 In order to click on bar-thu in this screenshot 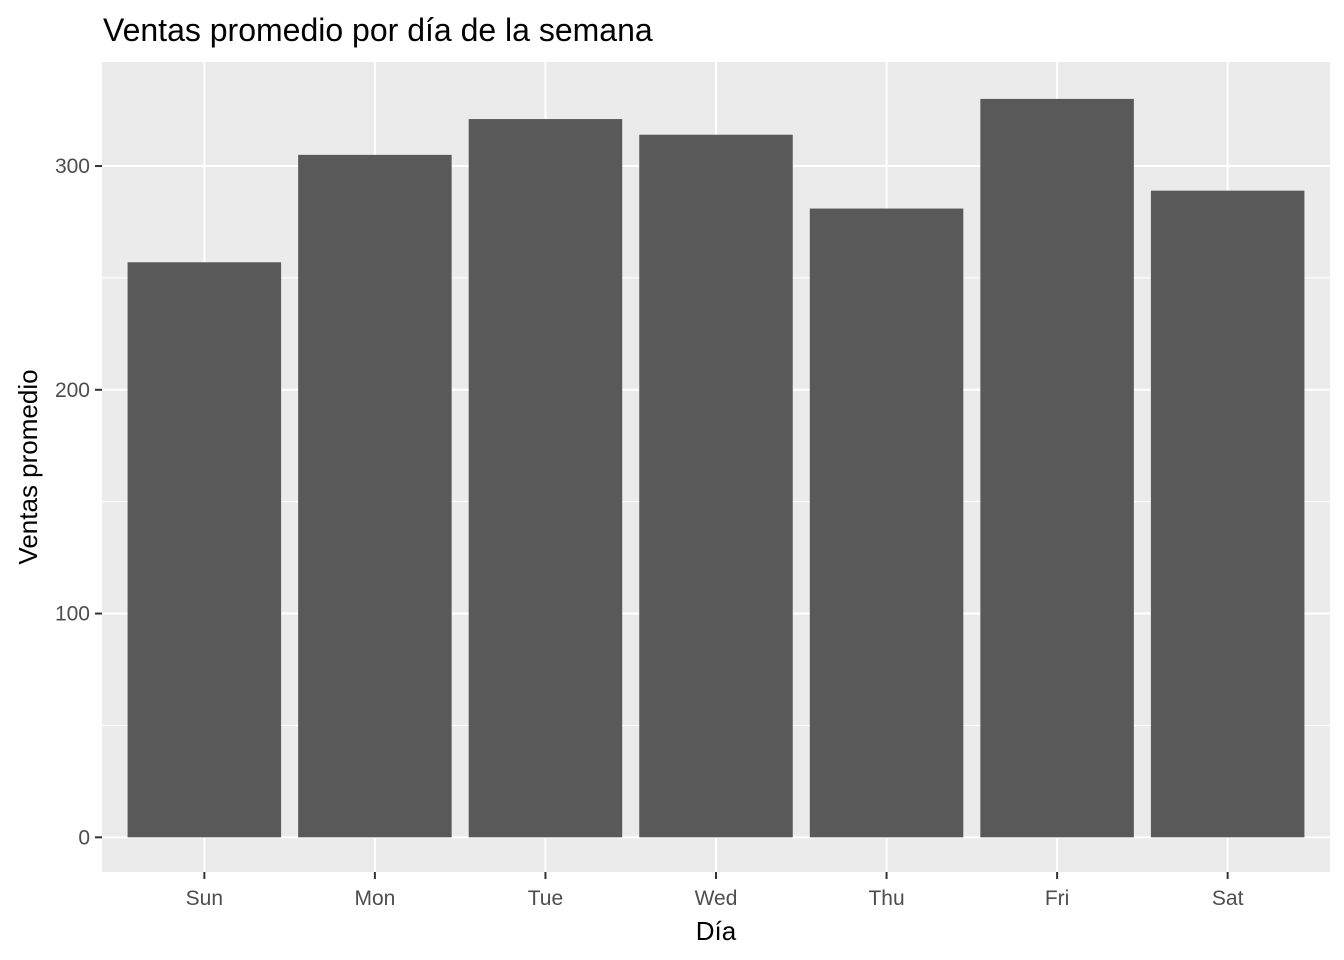, I will do `click(886, 523)`.